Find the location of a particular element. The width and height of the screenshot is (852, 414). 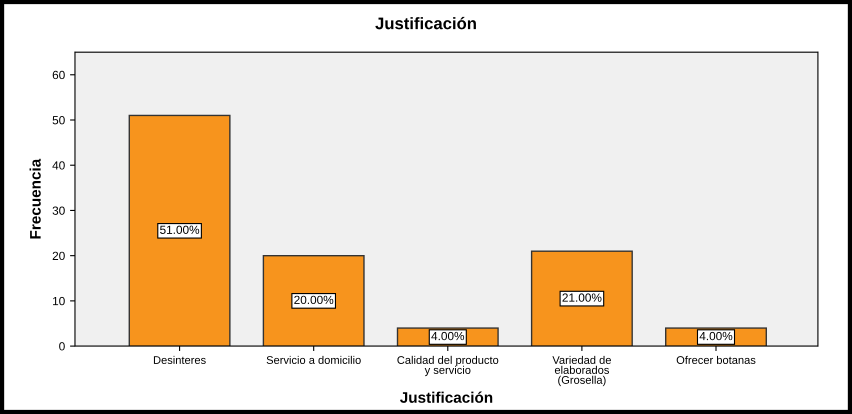

y-axis-title: Frecuencia is located at coordinates (35, 198).